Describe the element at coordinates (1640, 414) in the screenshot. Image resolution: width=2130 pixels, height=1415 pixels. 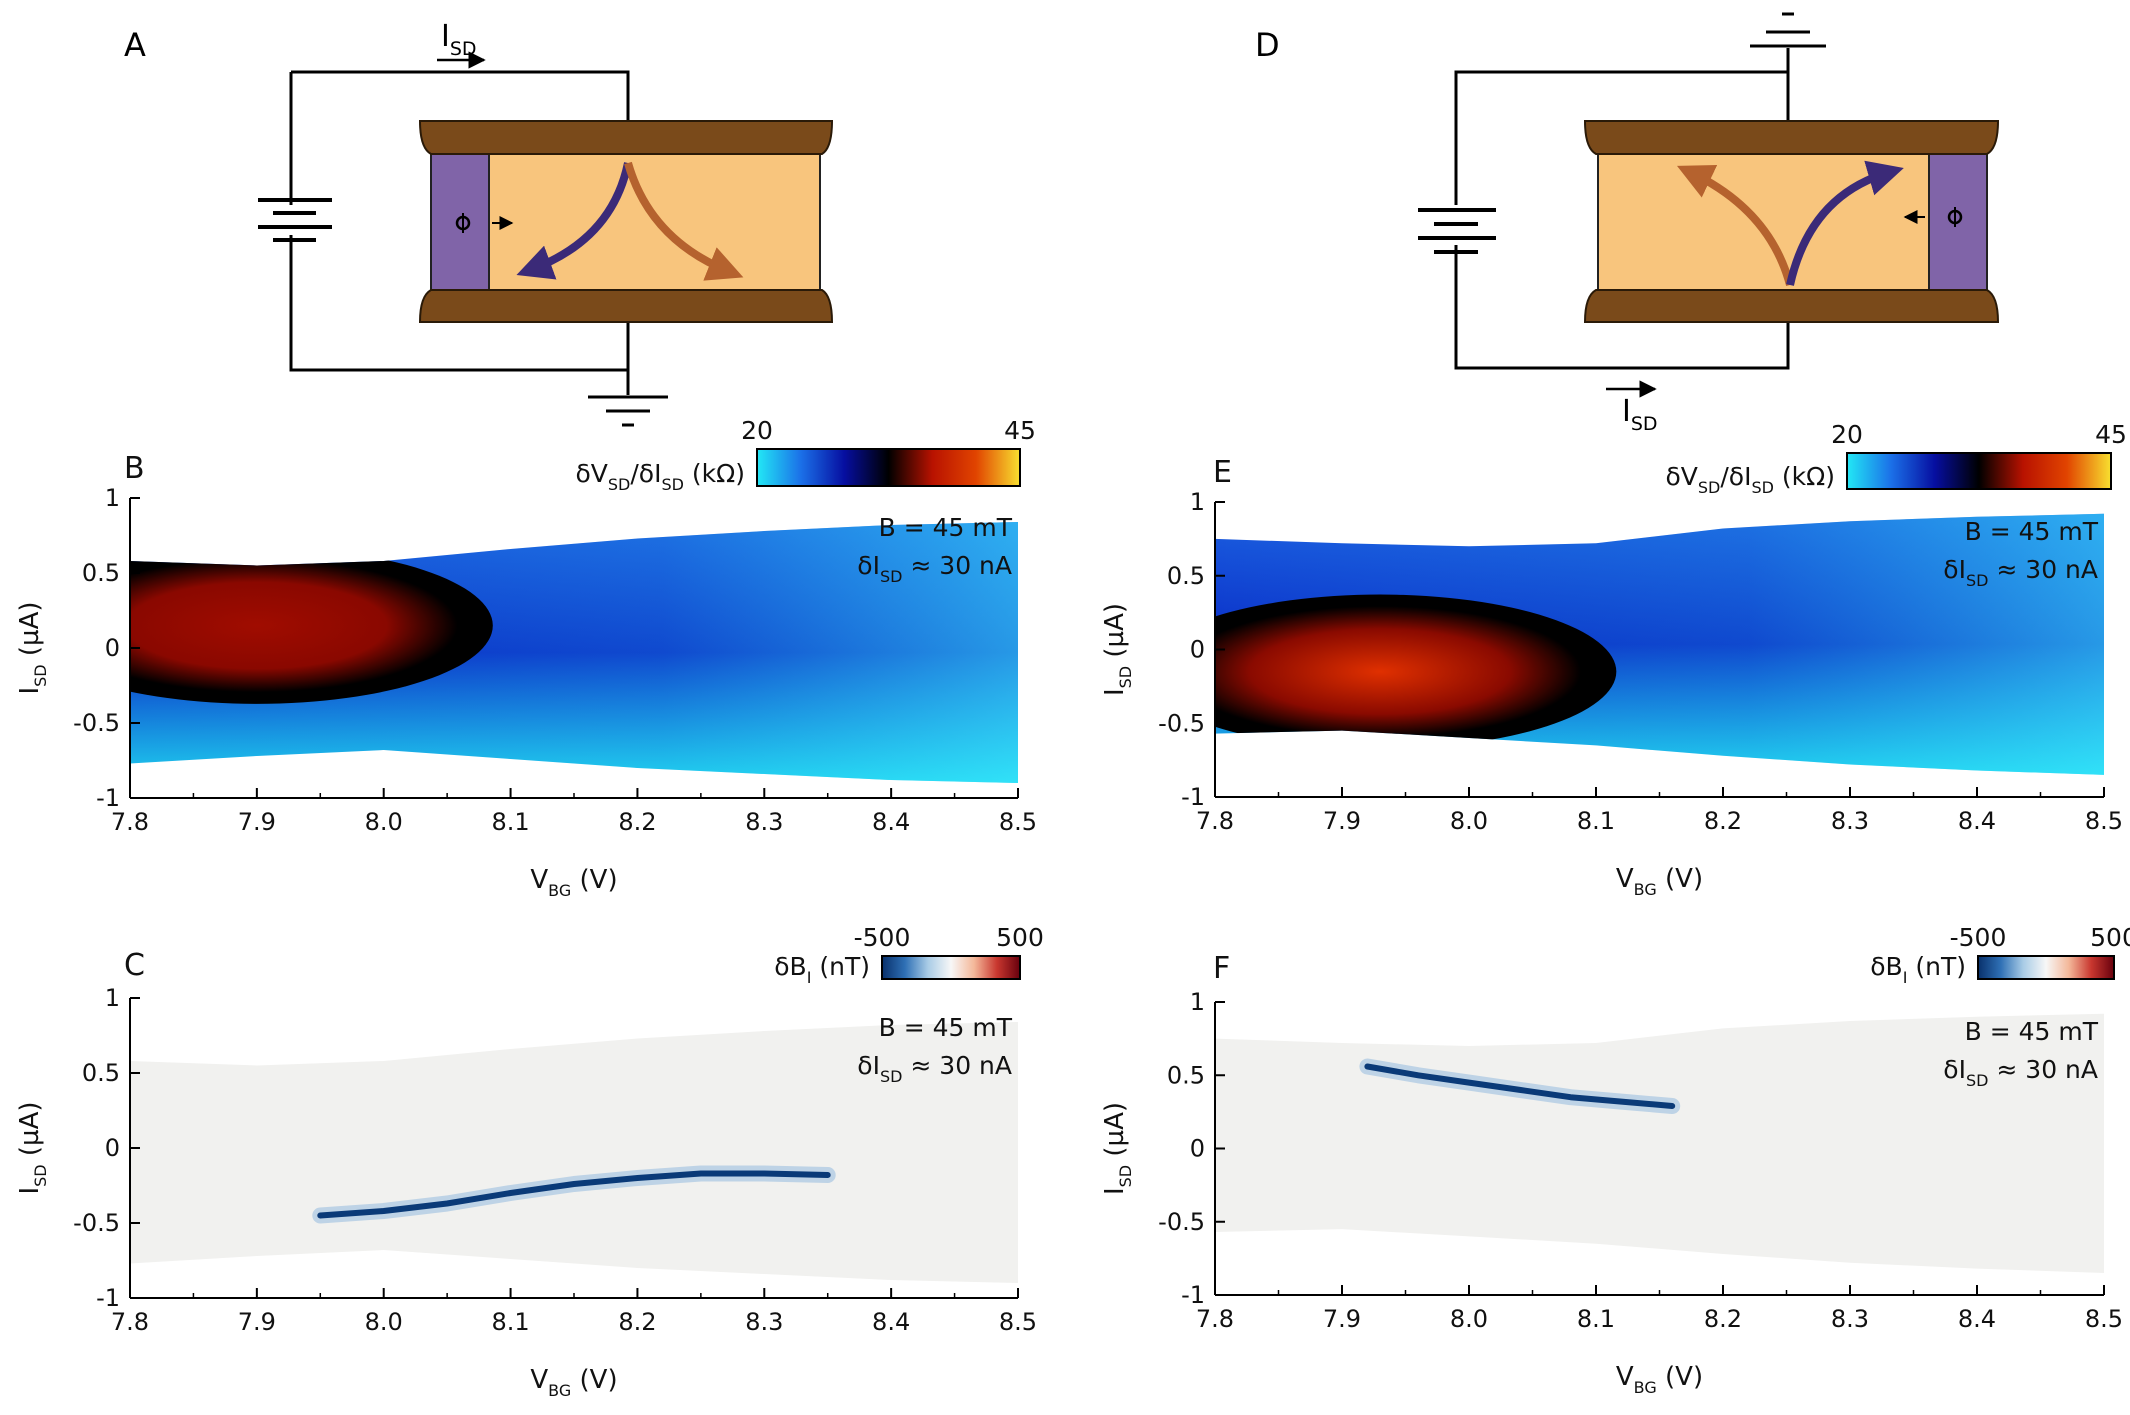
I see `current-label-d: ISD` at that location.